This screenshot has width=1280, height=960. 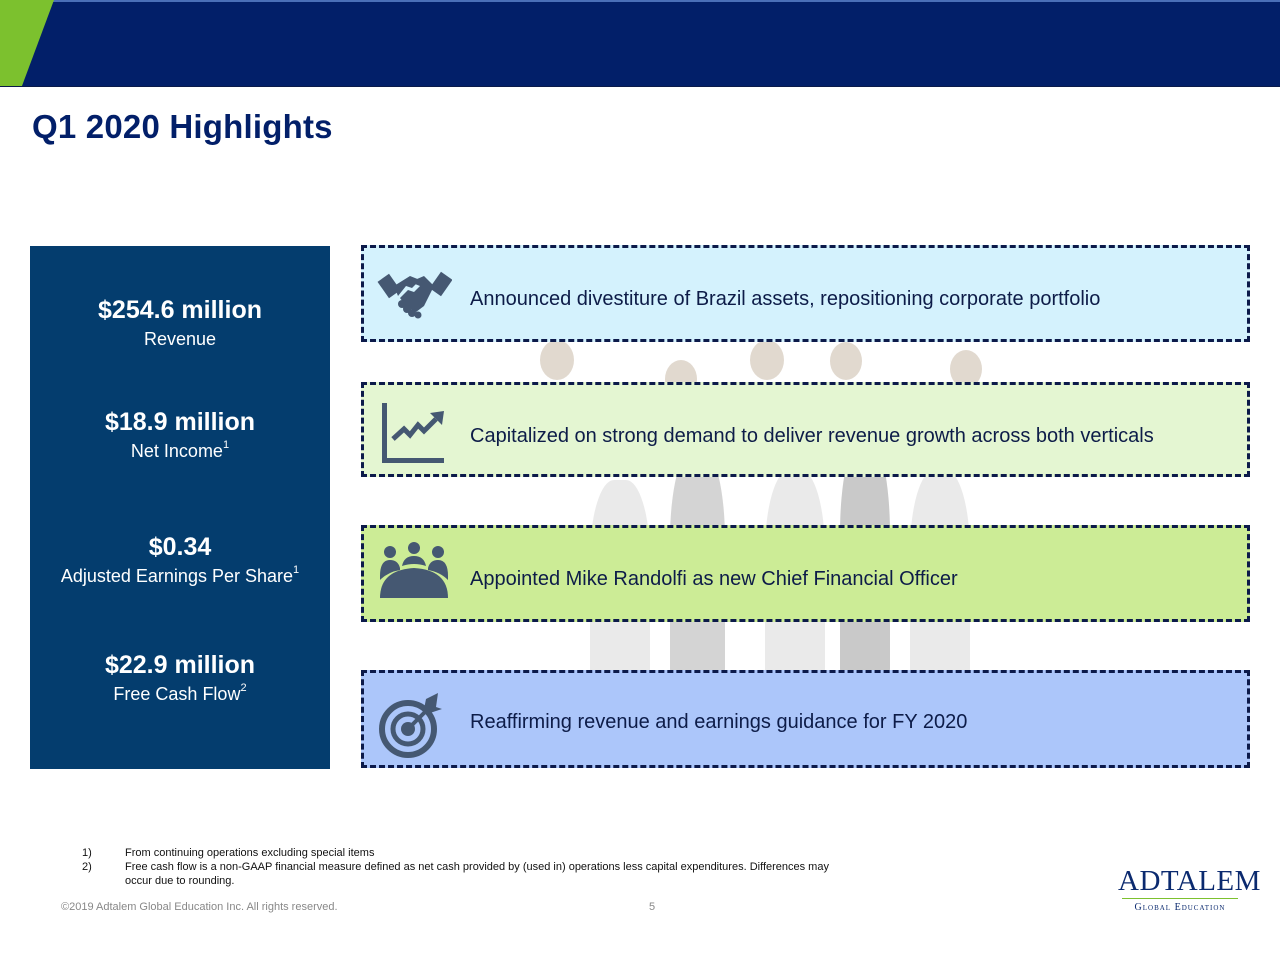 I want to click on handshake-icon, so click(x=414, y=294).